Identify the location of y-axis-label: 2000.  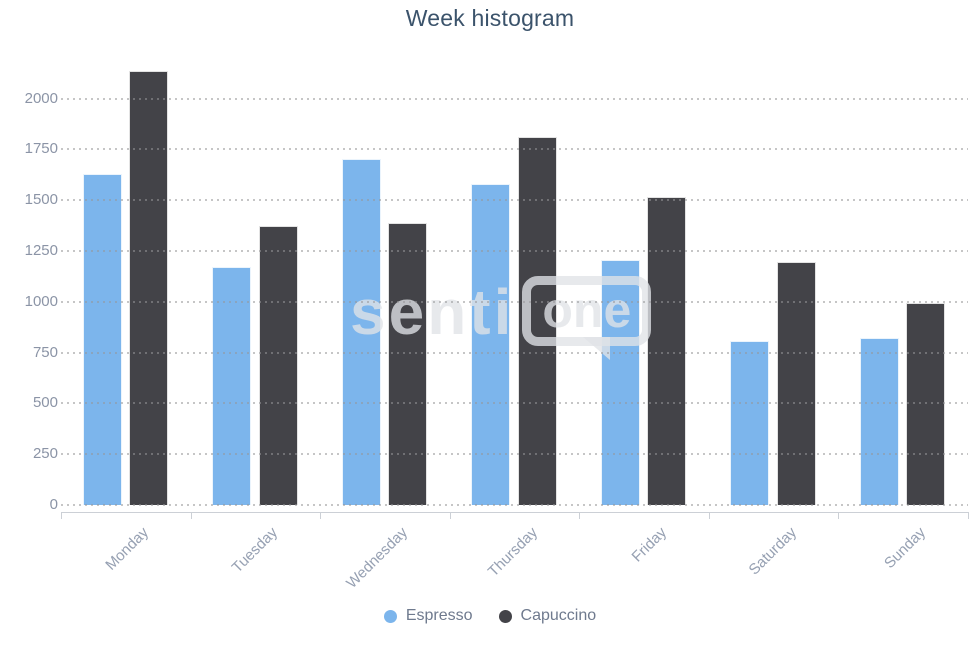
(41, 98).